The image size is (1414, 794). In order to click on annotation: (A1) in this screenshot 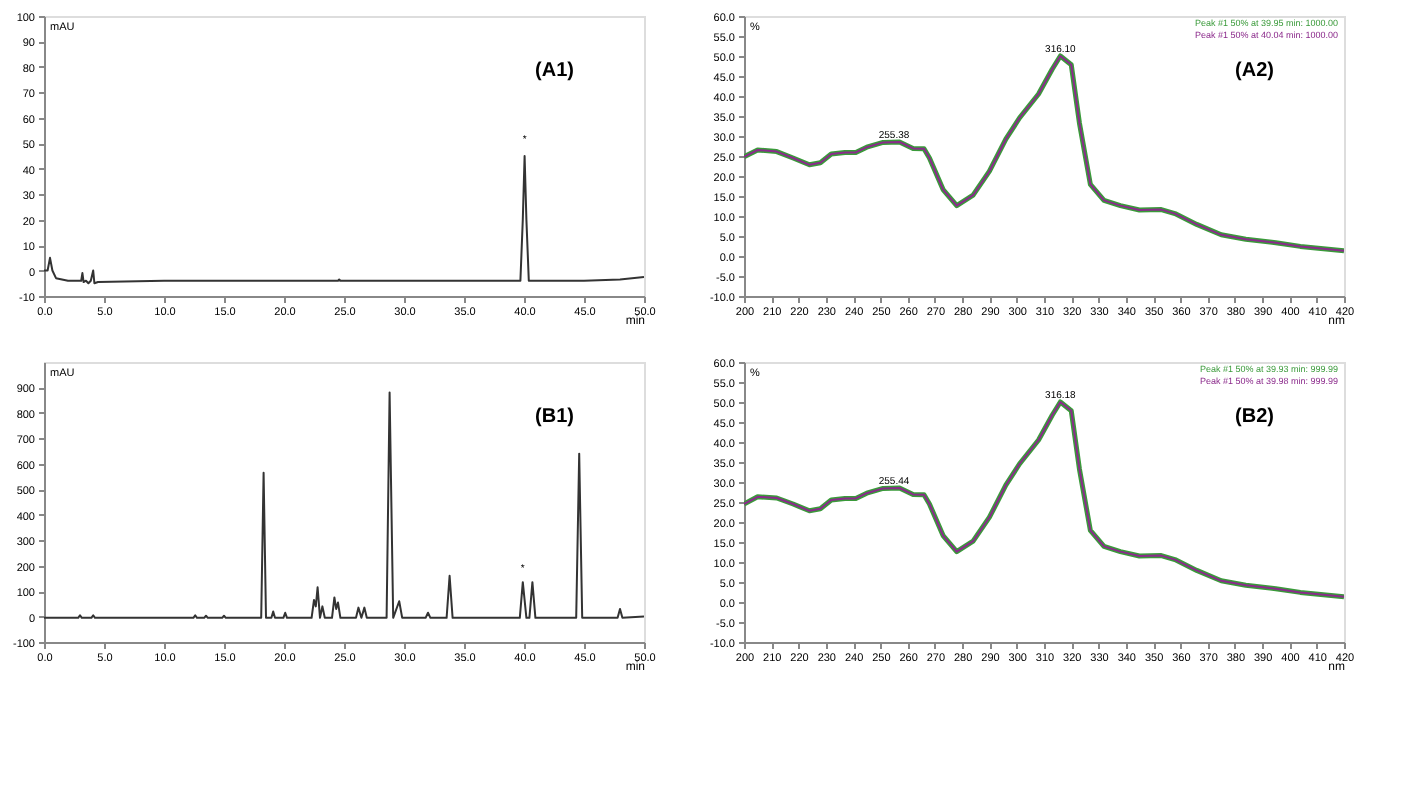, I will do `click(554, 71)`.